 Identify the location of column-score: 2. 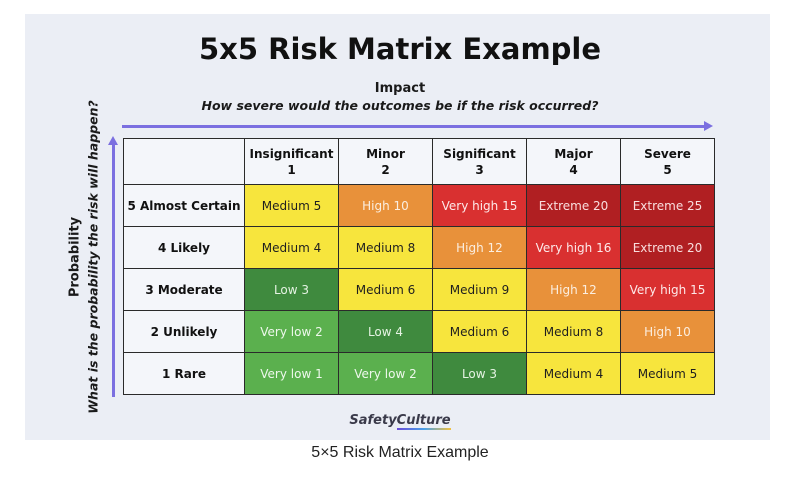
(385, 169).